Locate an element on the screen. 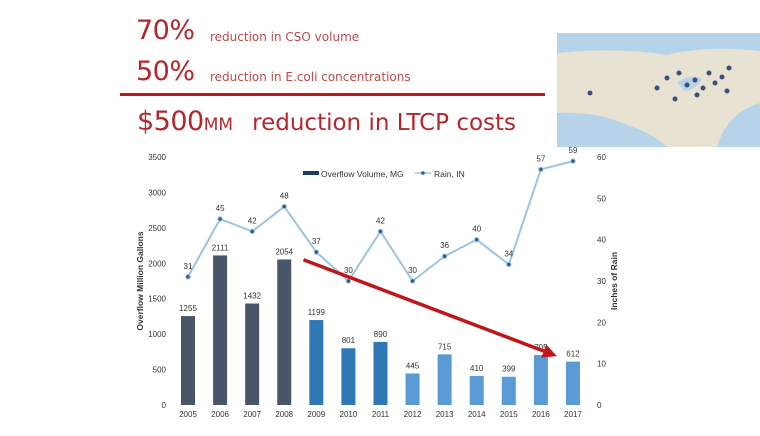 The image size is (760, 436). y2-tick-20: 20 is located at coordinates (601, 322).